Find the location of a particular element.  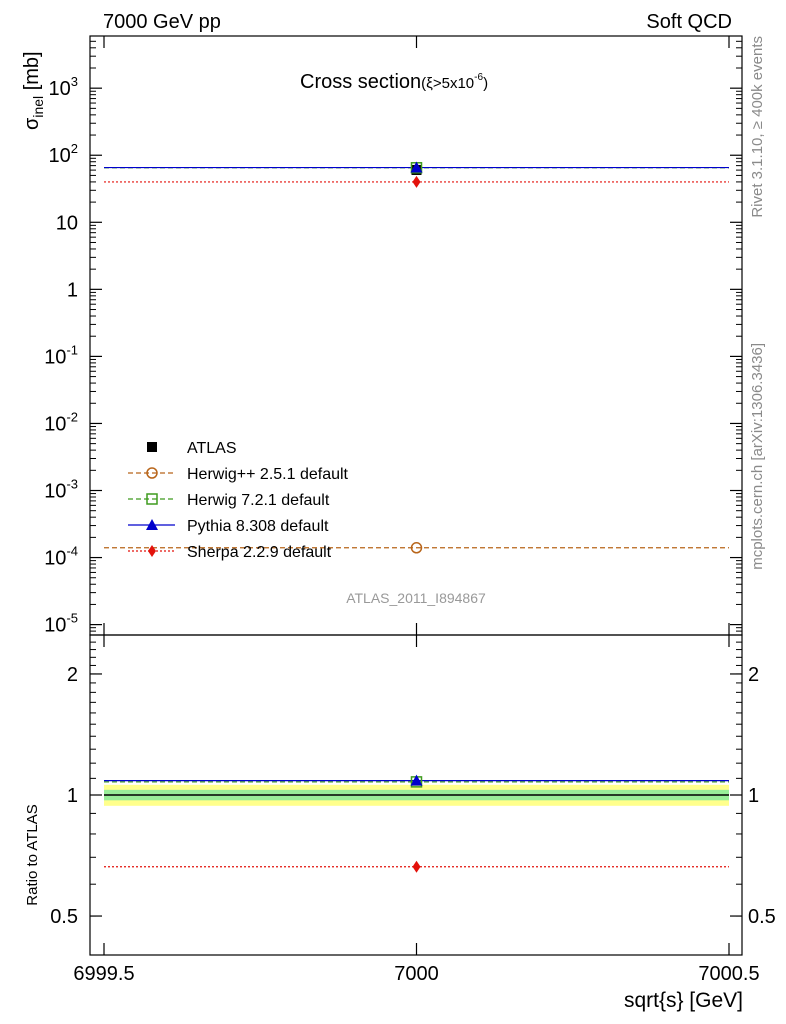

main-y-tick-label: 10 is located at coordinates (67, 223).